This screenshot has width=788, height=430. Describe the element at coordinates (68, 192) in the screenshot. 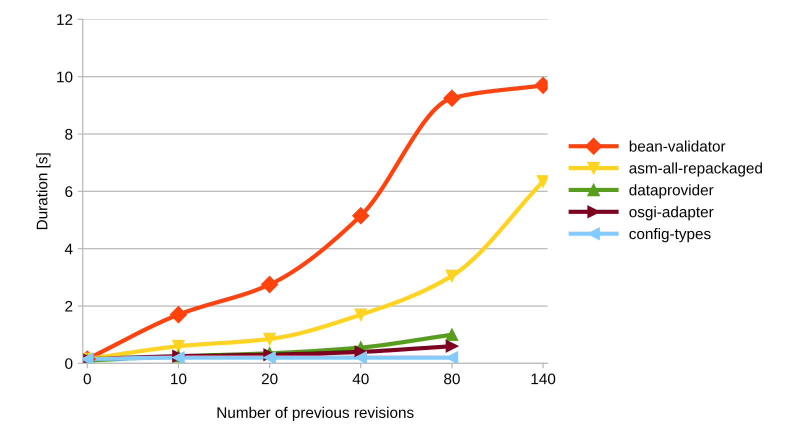

I see `y-tick-label: 6` at that location.